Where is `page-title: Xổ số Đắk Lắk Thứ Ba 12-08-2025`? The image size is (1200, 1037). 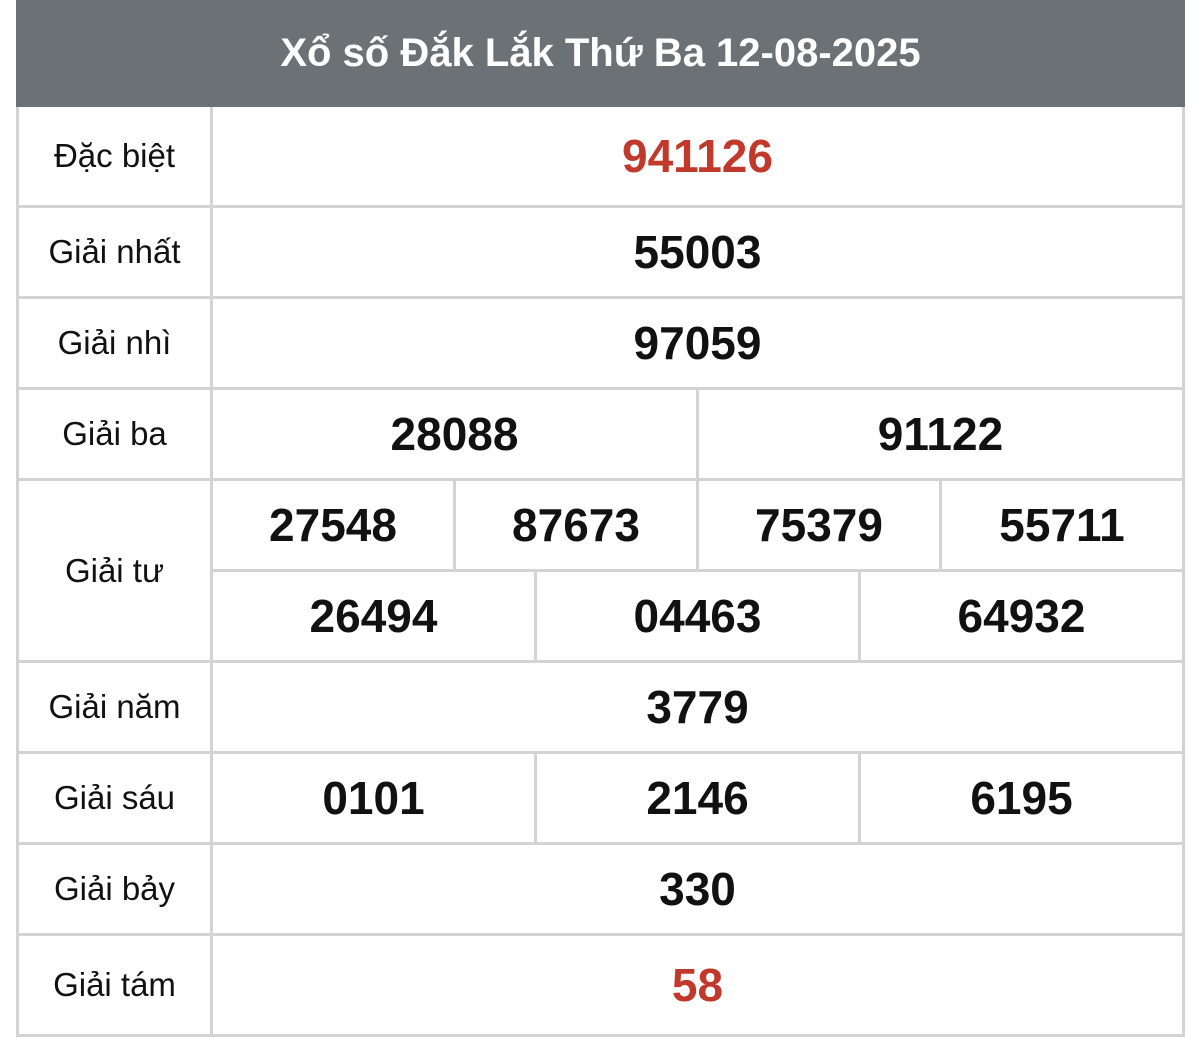
page-title: Xổ số Đắk Lắk Thứ Ba 12-08-2025 is located at coordinates (600, 53).